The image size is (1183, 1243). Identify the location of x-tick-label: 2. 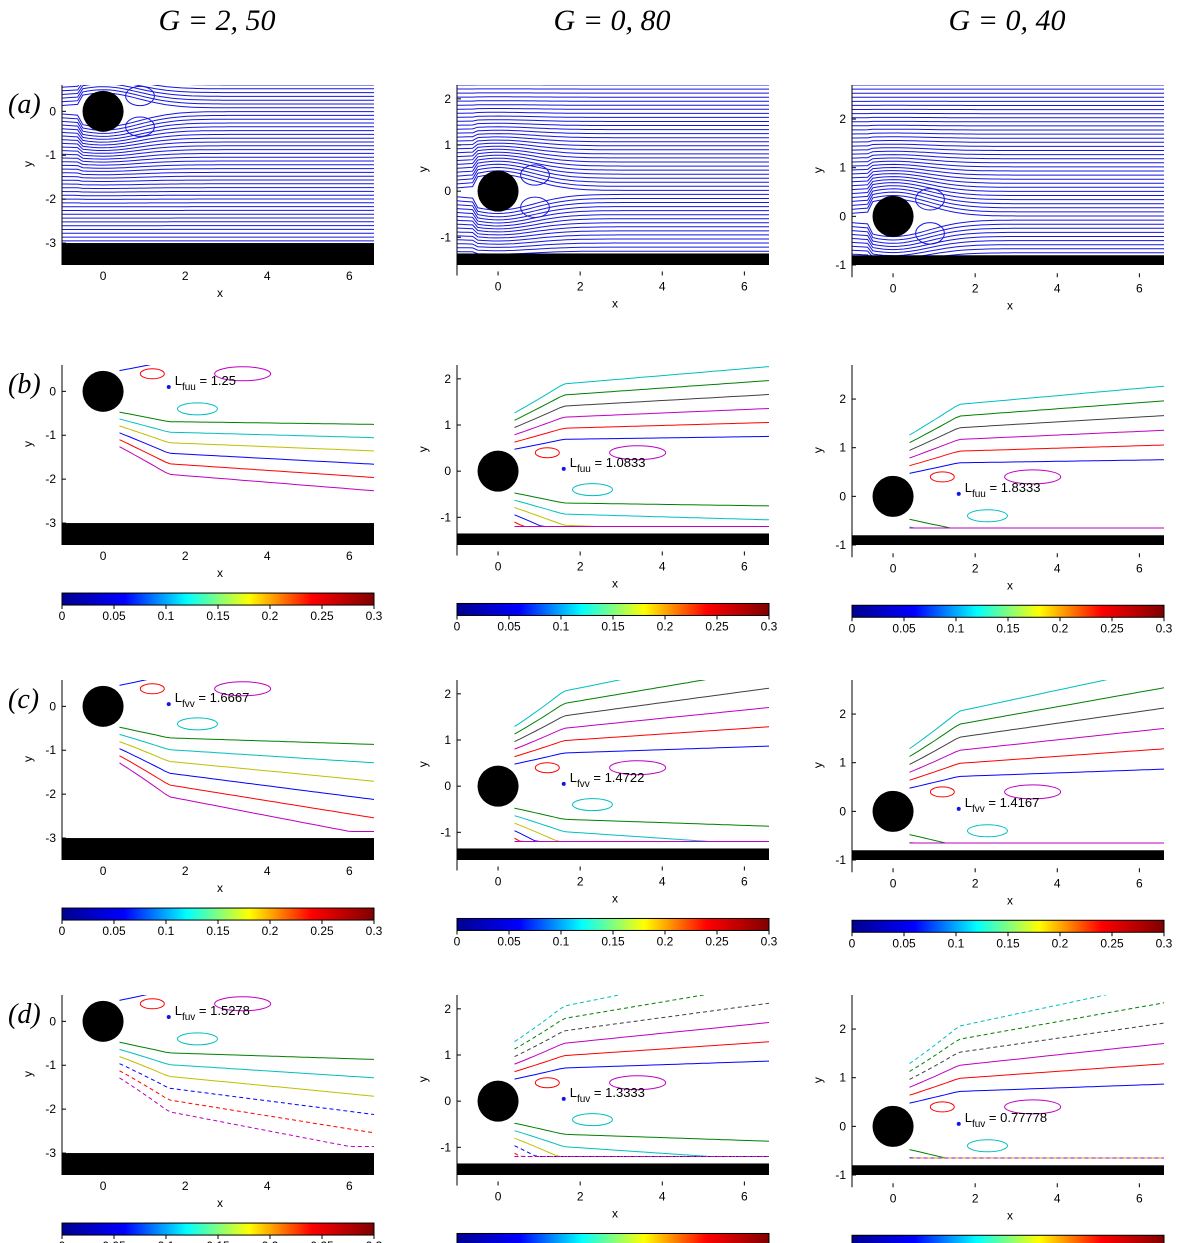
(975, 883).